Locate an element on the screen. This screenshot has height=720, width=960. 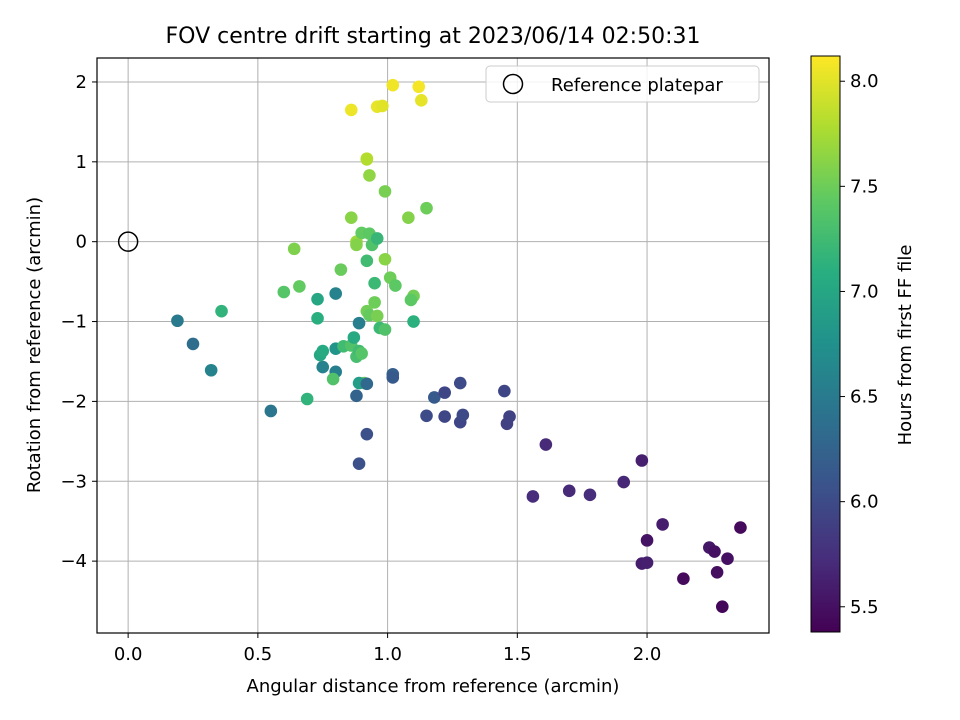
x-tick-label: 1.5 is located at coordinates (517, 654).